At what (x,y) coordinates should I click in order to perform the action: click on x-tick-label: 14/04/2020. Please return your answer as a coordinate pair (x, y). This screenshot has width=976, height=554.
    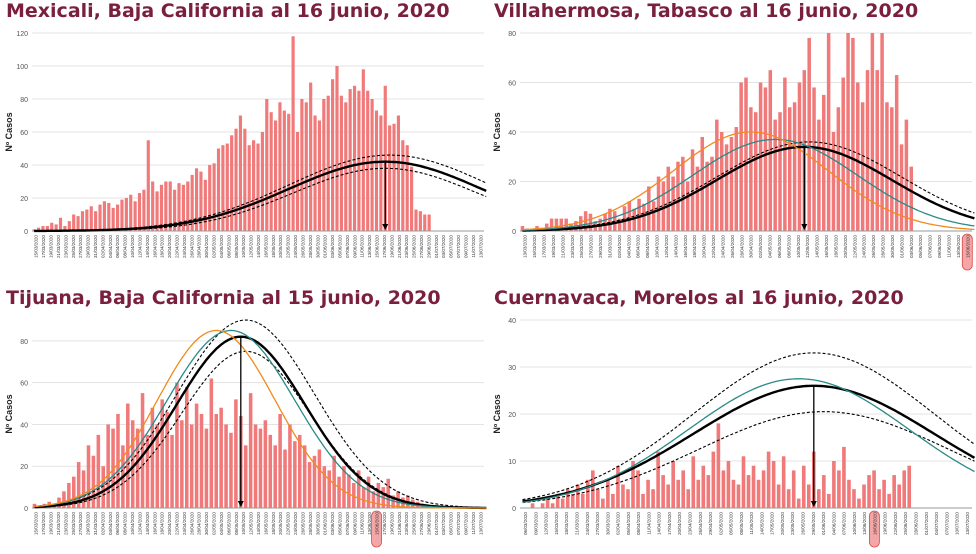
    Looking at the image, I should click on (659, 523).